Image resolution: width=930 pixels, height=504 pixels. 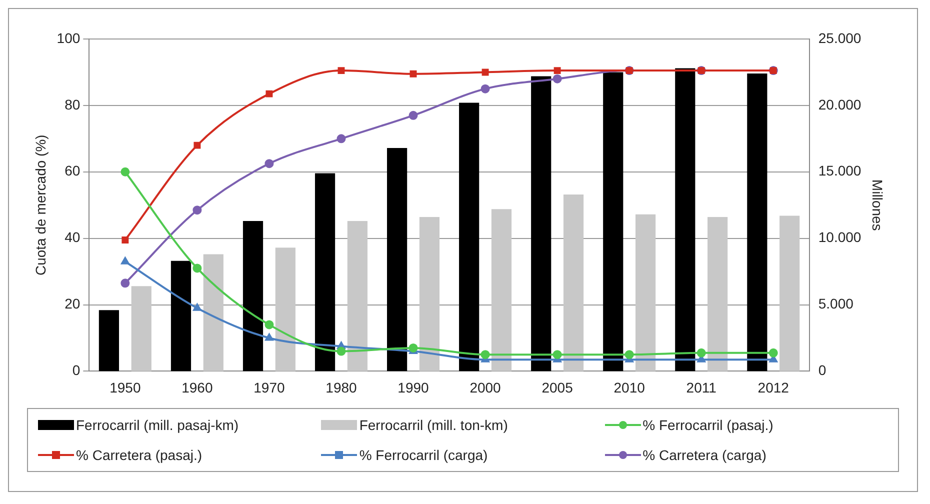 What do you see at coordinates (72, 170) in the screenshot?
I see `y-tick-label: 60` at bounding box center [72, 170].